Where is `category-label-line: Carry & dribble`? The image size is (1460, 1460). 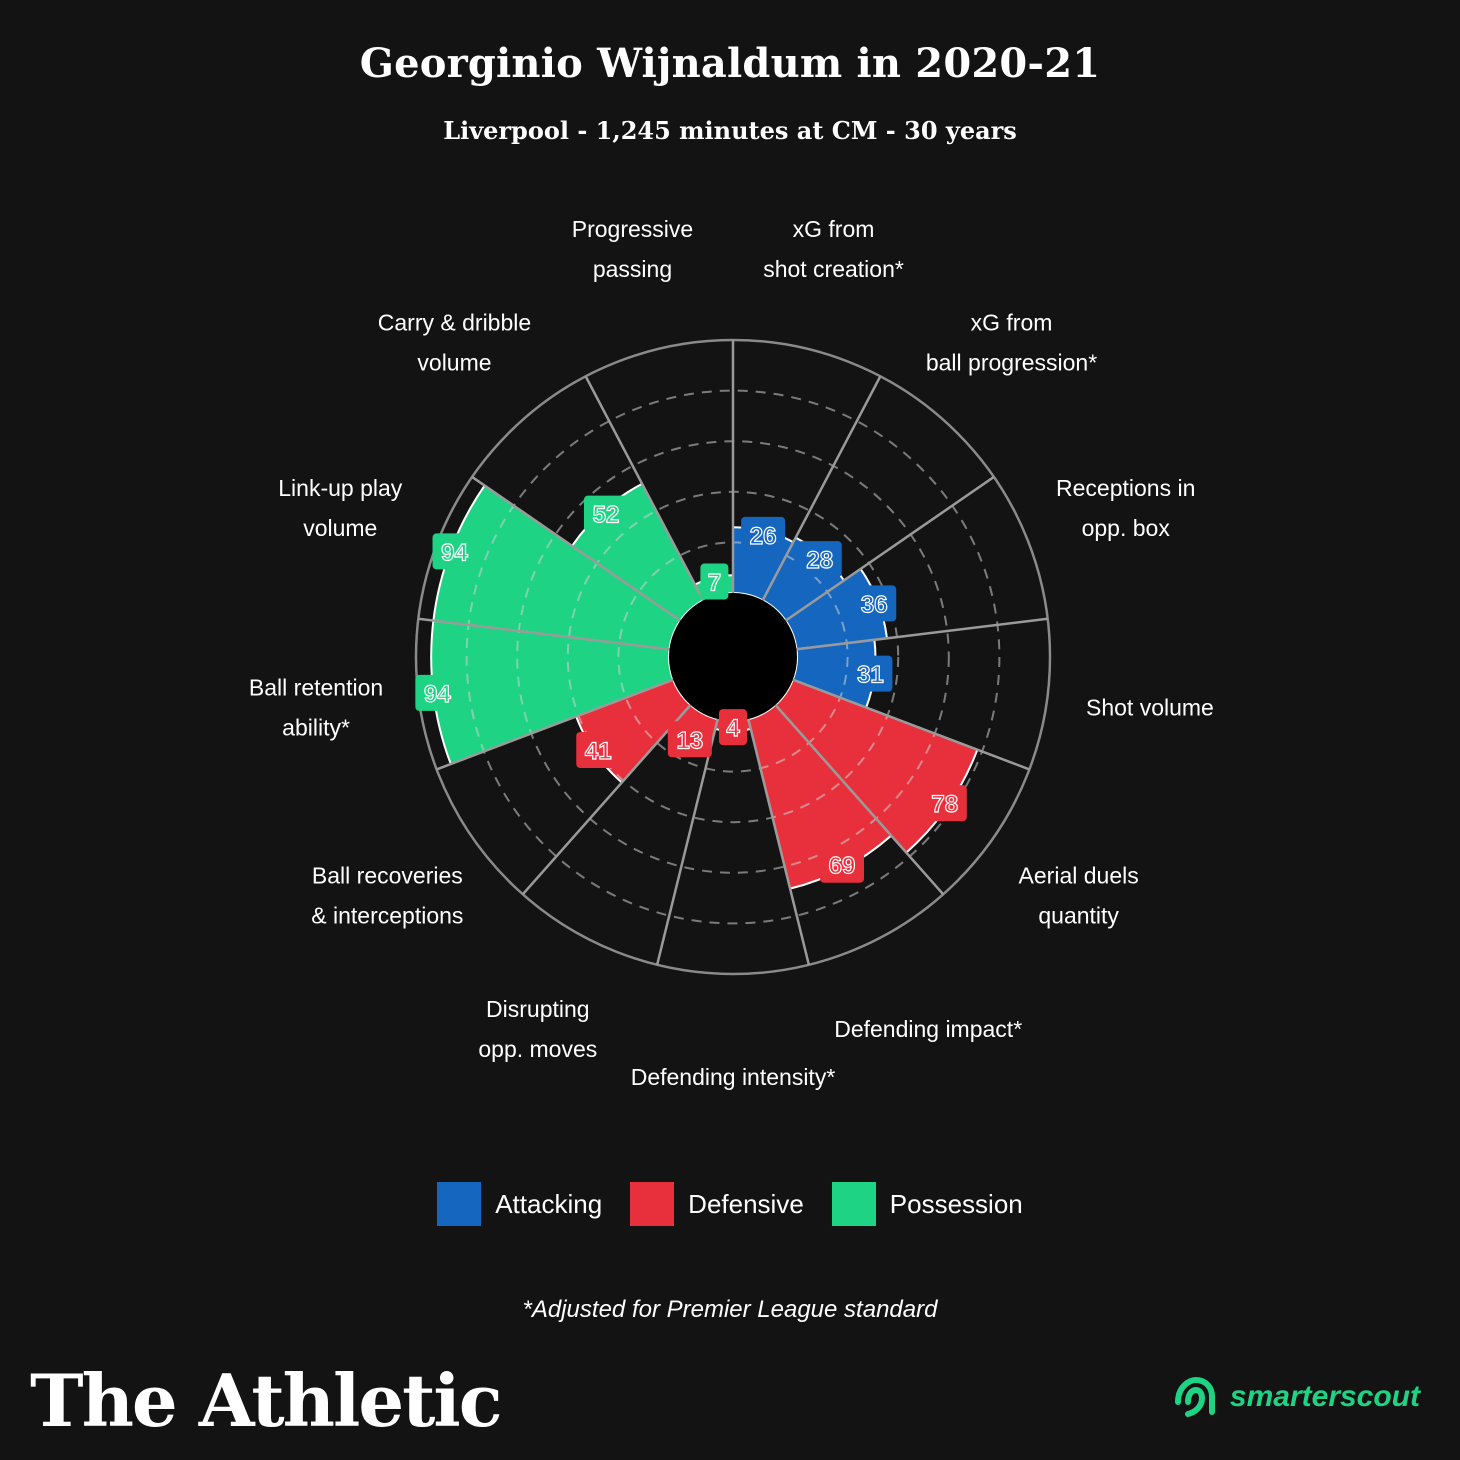 category-label-line: Carry & dribble is located at coordinates (454, 323).